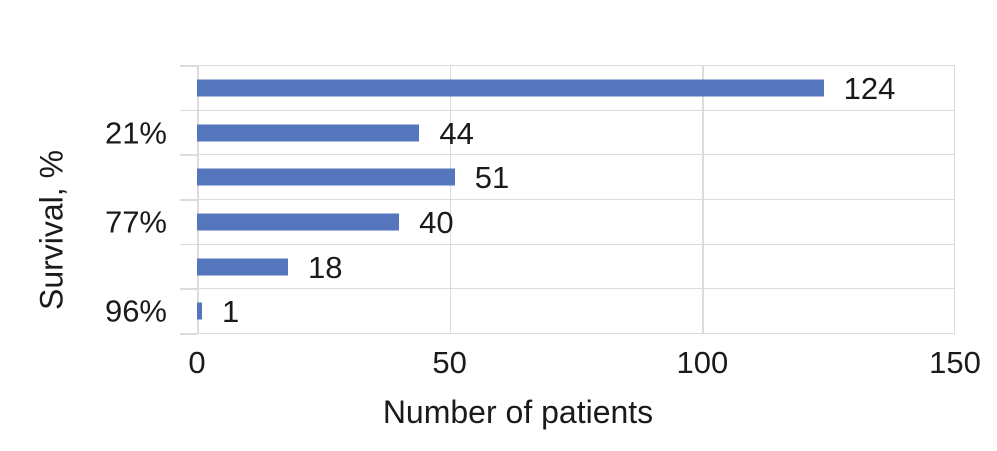 The image size is (997, 451). What do you see at coordinates (436, 222) in the screenshot?
I see `value-label: 40` at bounding box center [436, 222].